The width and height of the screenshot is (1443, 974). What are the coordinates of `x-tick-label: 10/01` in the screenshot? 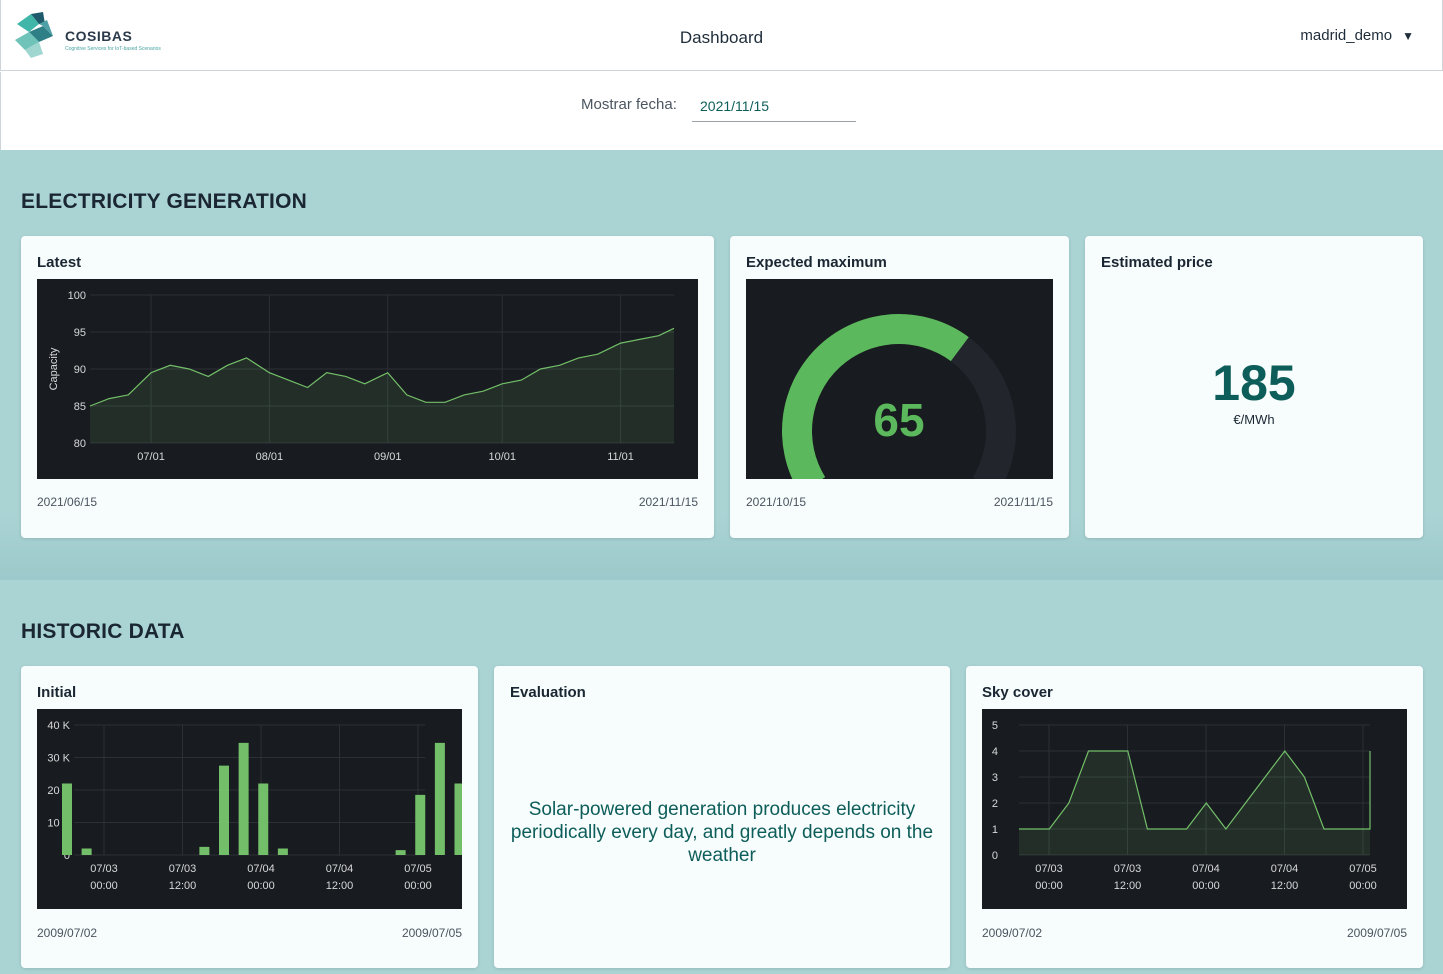 It's located at (502, 457).